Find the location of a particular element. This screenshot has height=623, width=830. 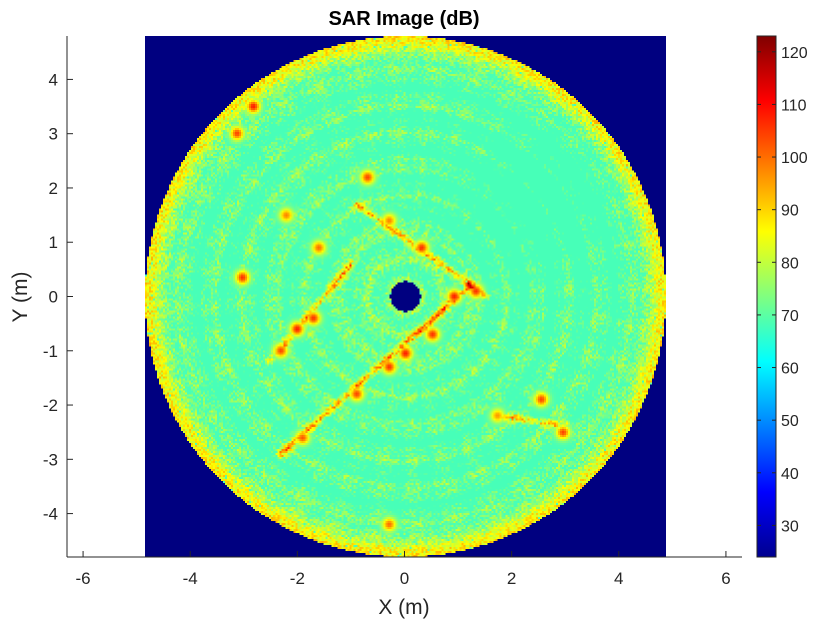

x-tick-label: 4 is located at coordinates (618, 578).